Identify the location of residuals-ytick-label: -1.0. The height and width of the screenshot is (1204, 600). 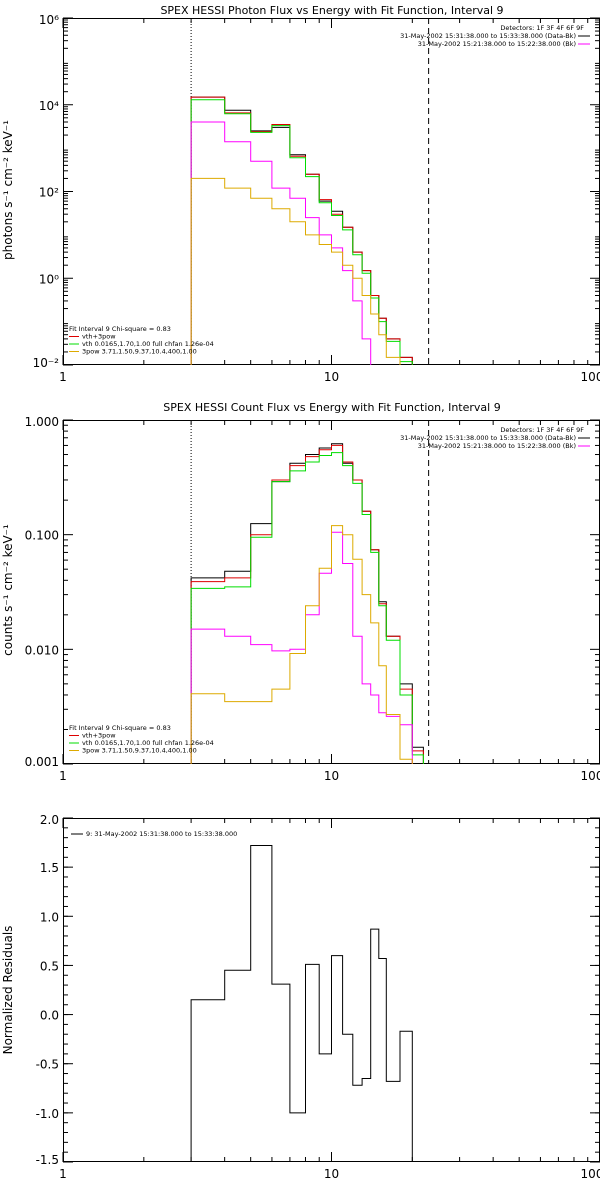
(47, 1114).